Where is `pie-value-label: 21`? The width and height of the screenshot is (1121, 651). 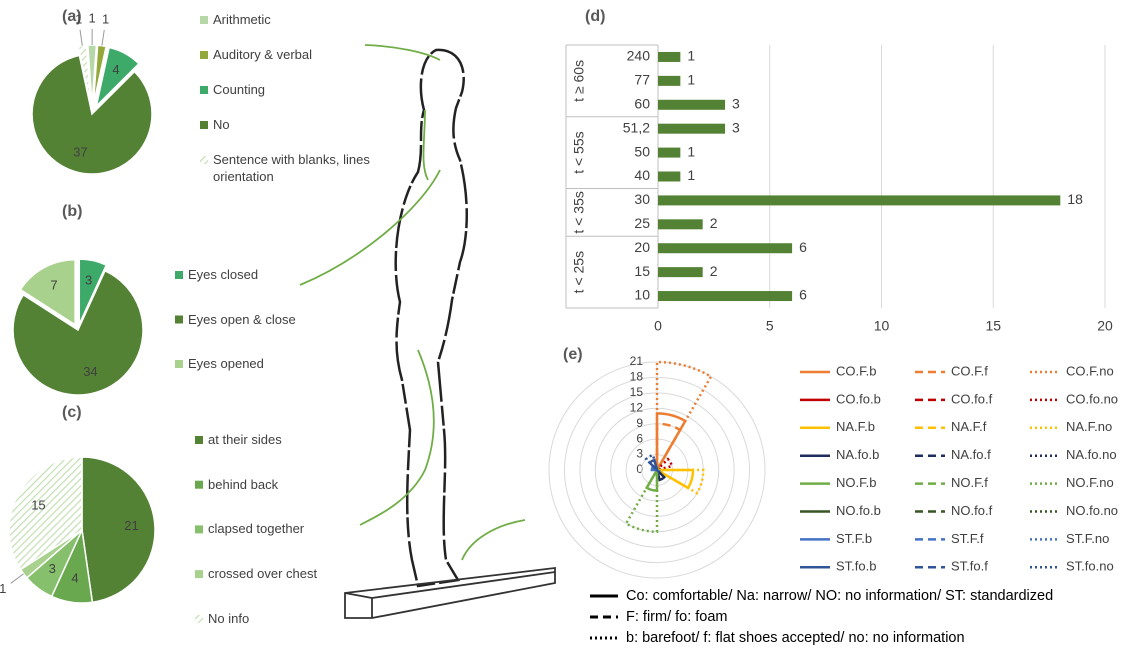 pie-value-label: 21 is located at coordinates (131, 525).